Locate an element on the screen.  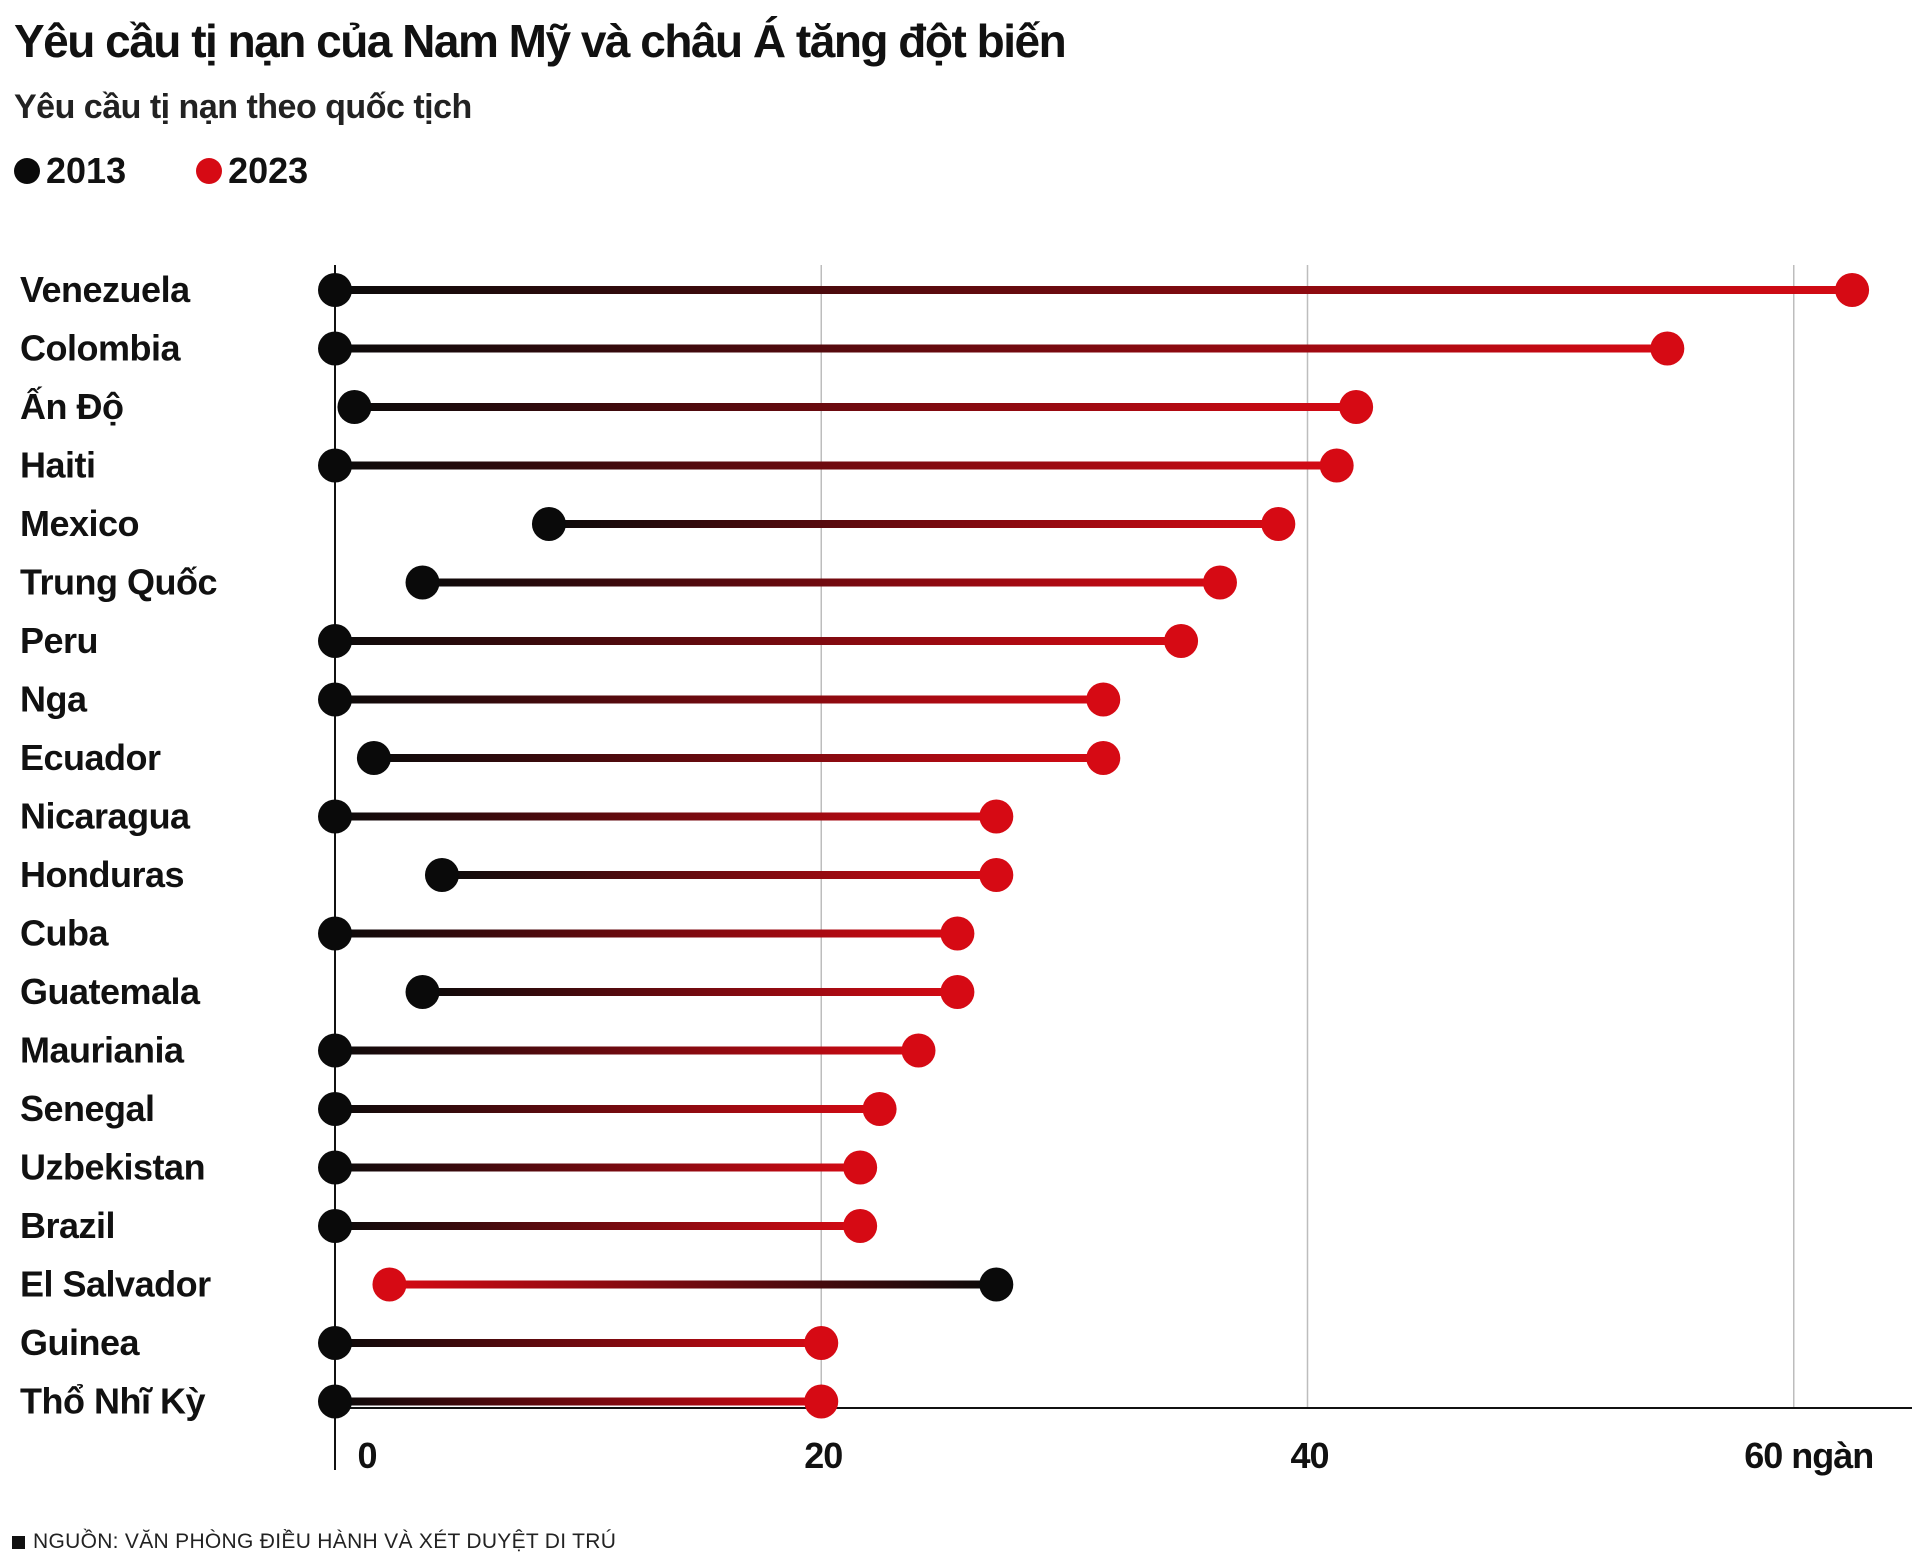
row-1: Colombia is located at coordinates (852, 348).